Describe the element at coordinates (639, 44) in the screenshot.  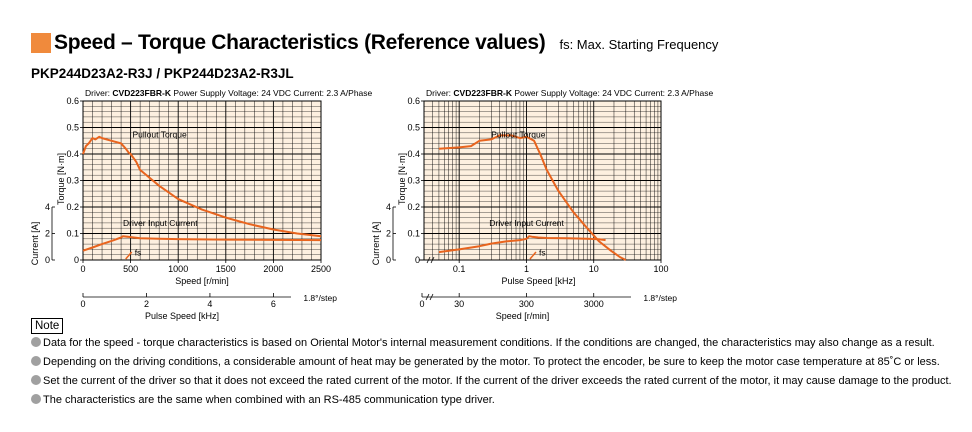
I see `section-subtitle: fs: Max. Starting Frequency` at that location.